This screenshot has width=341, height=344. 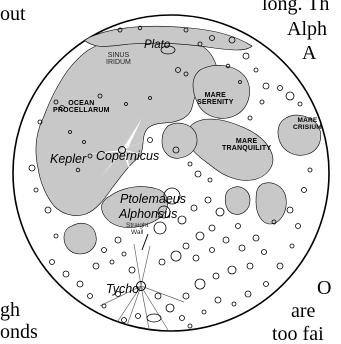 I want to click on mare-nectaris, so click(x=237, y=200).